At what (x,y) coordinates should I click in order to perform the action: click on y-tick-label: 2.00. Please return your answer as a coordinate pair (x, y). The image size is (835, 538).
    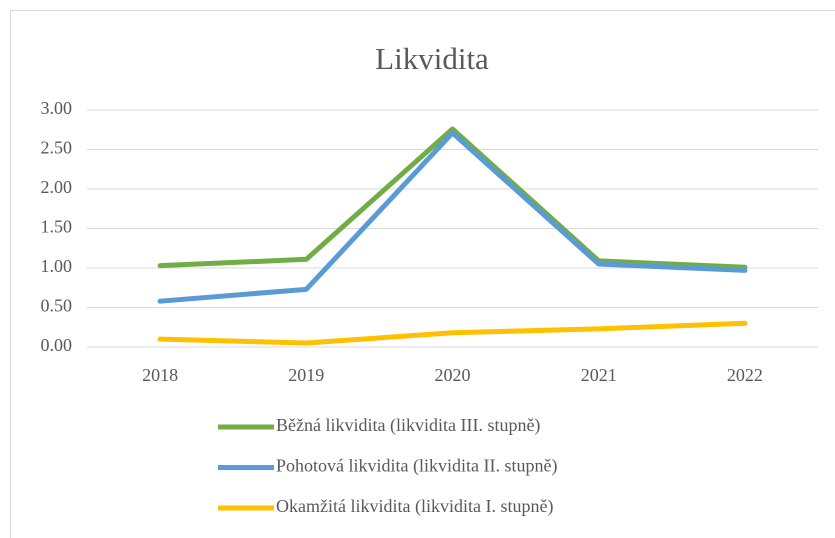
    Looking at the image, I should click on (57, 187).